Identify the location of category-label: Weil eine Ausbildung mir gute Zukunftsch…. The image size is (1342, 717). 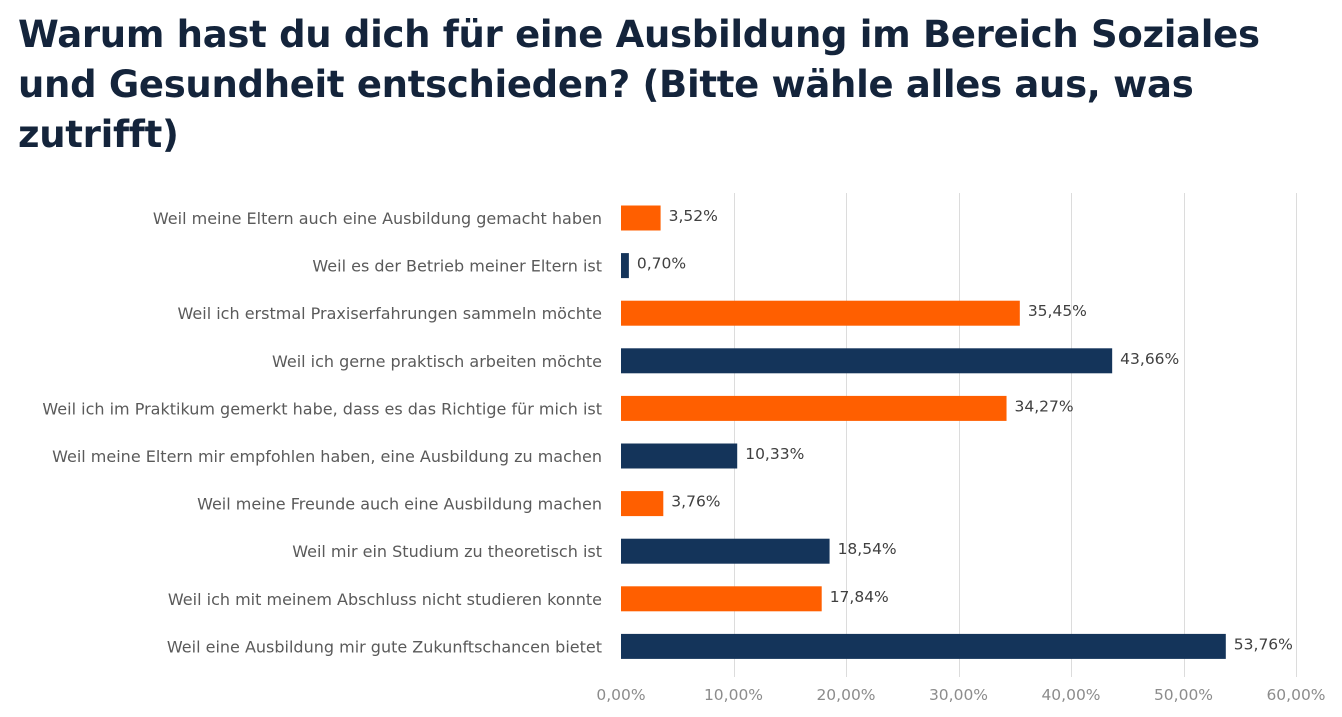
(384, 646).